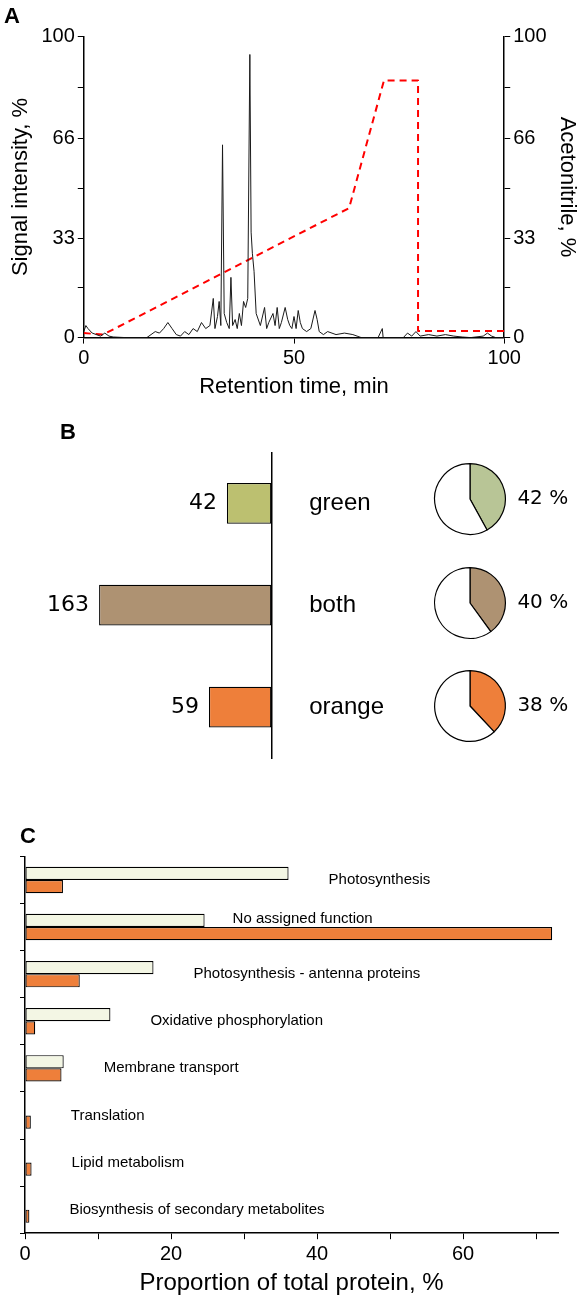 The width and height of the screenshot is (588, 1300). I want to click on data-label: 163, so click(68, 603).